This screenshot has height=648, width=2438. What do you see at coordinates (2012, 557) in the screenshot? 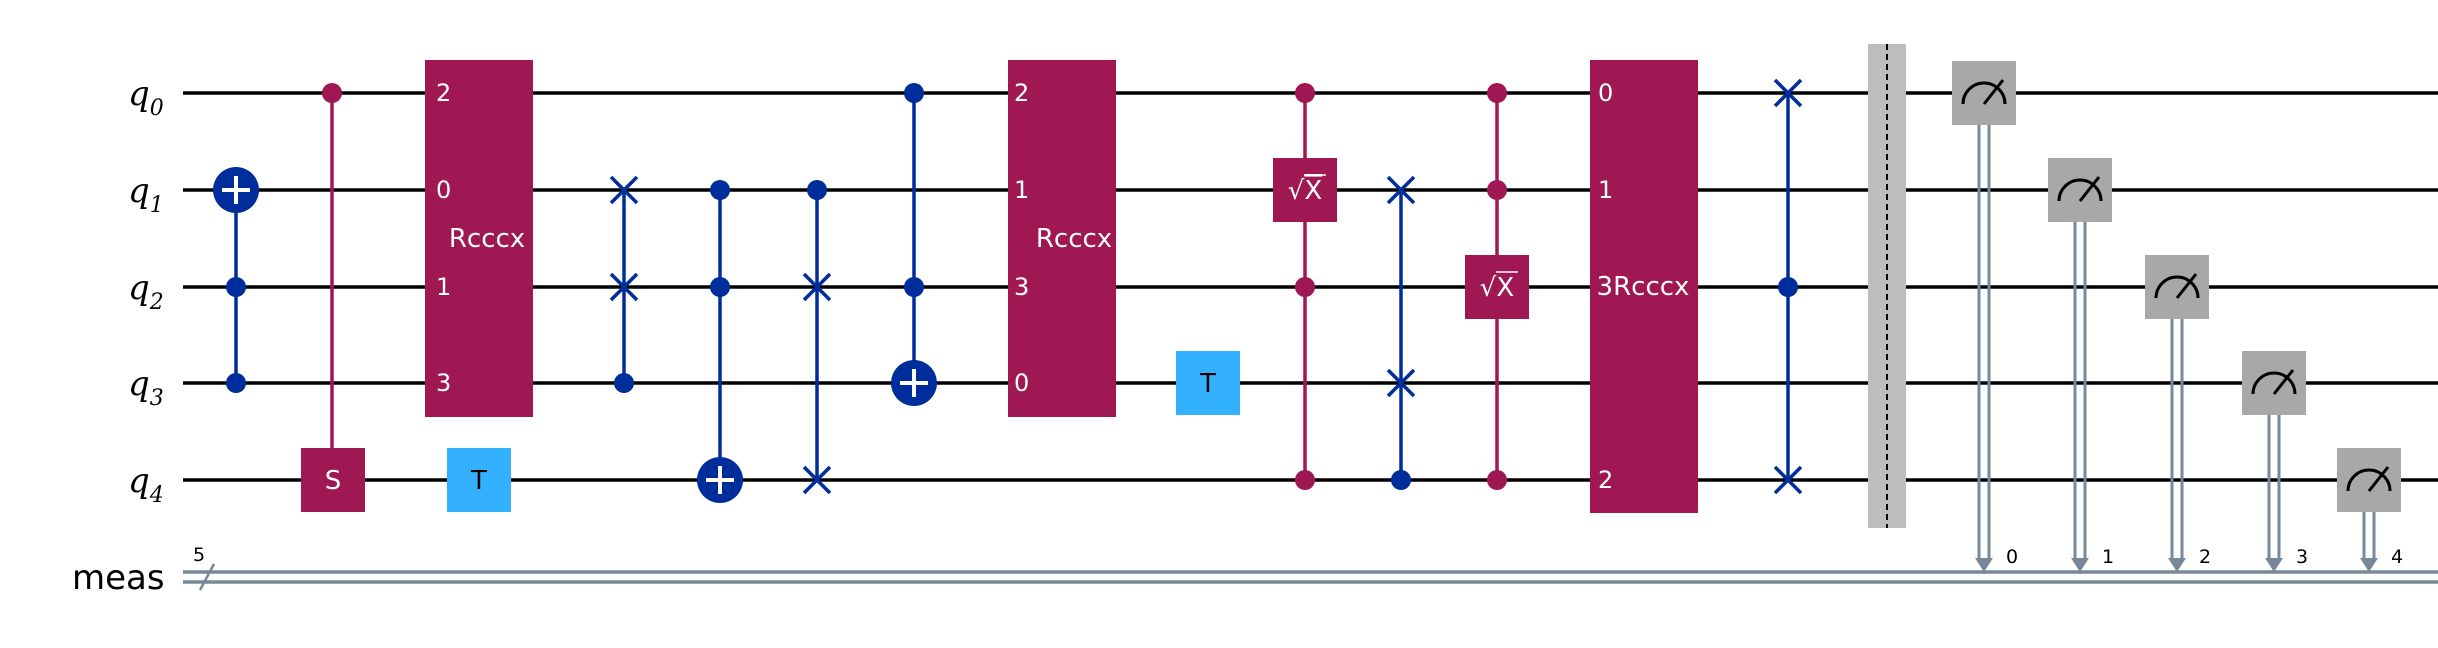
I see `bit-index: 0` at bounding box center [2012, 557].